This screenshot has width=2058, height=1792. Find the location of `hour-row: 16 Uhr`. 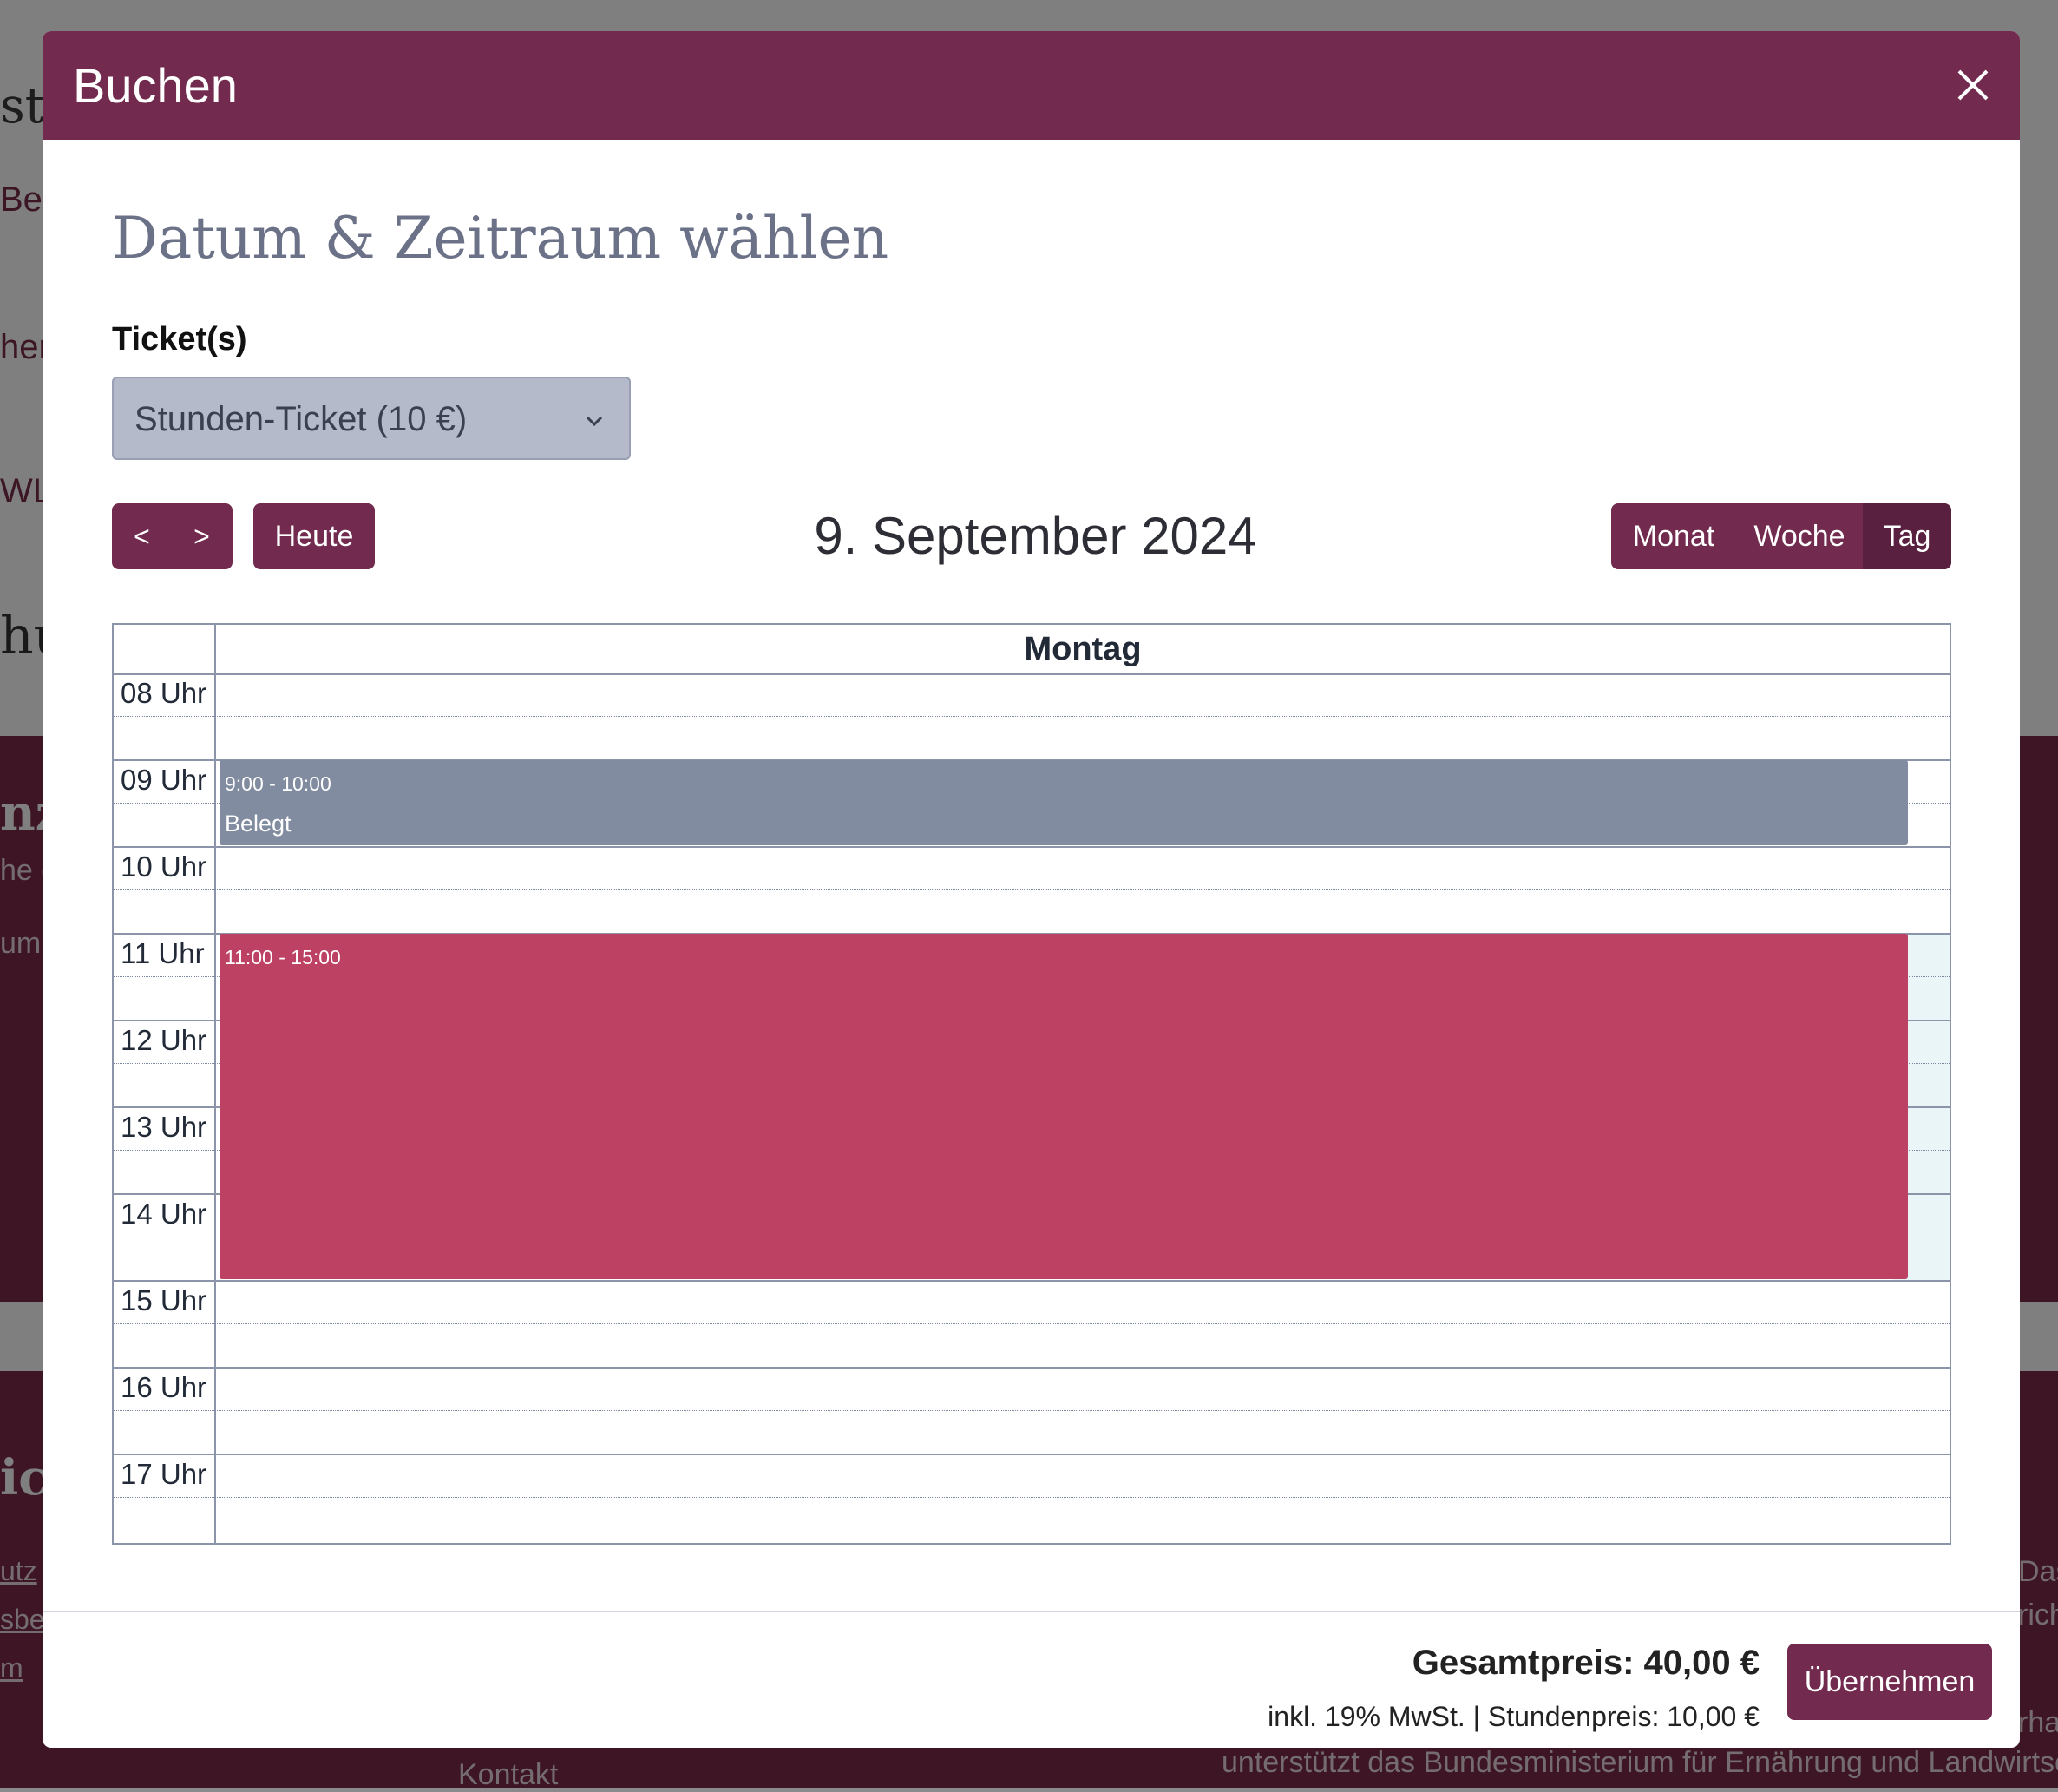

hour-row: 16 Uhr is located at coordinates (1032, 1411).